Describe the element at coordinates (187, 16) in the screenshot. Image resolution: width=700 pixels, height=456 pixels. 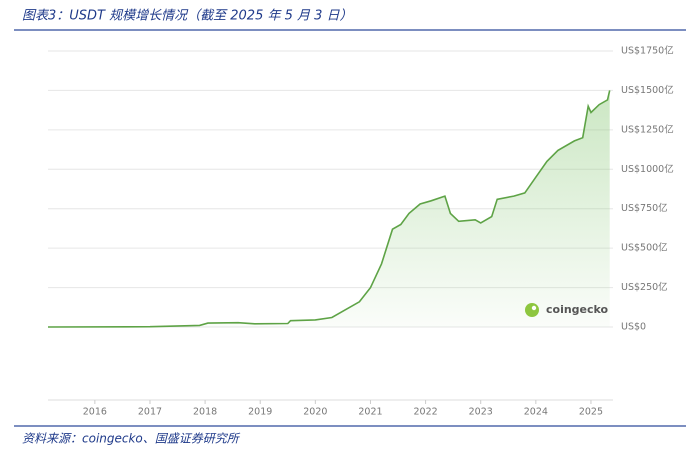
I see `chart-title: 图表3：USDT 规模增长情况（截至 2025 年 5 月 3 日）` at that location.